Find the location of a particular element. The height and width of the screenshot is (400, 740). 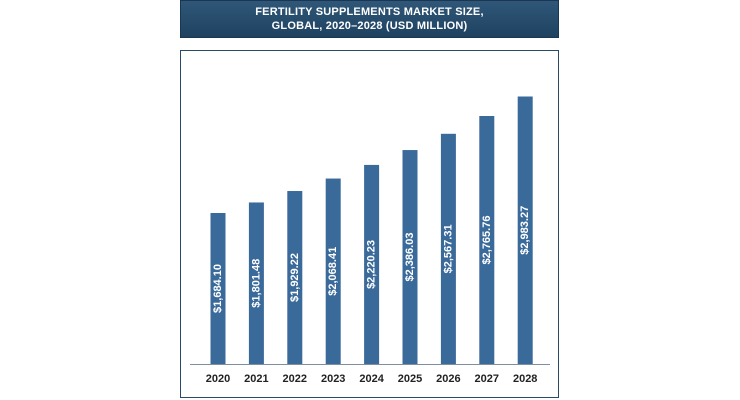

bar-2028 is located at coordinates (525, 230).